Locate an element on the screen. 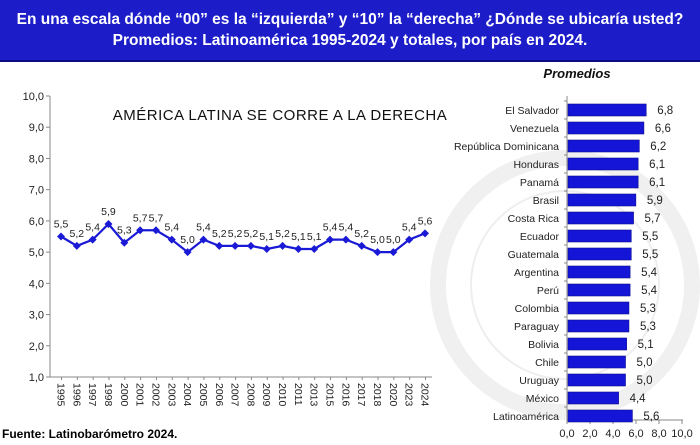  data-label: 5,0 is located at coordinates (187, 240).